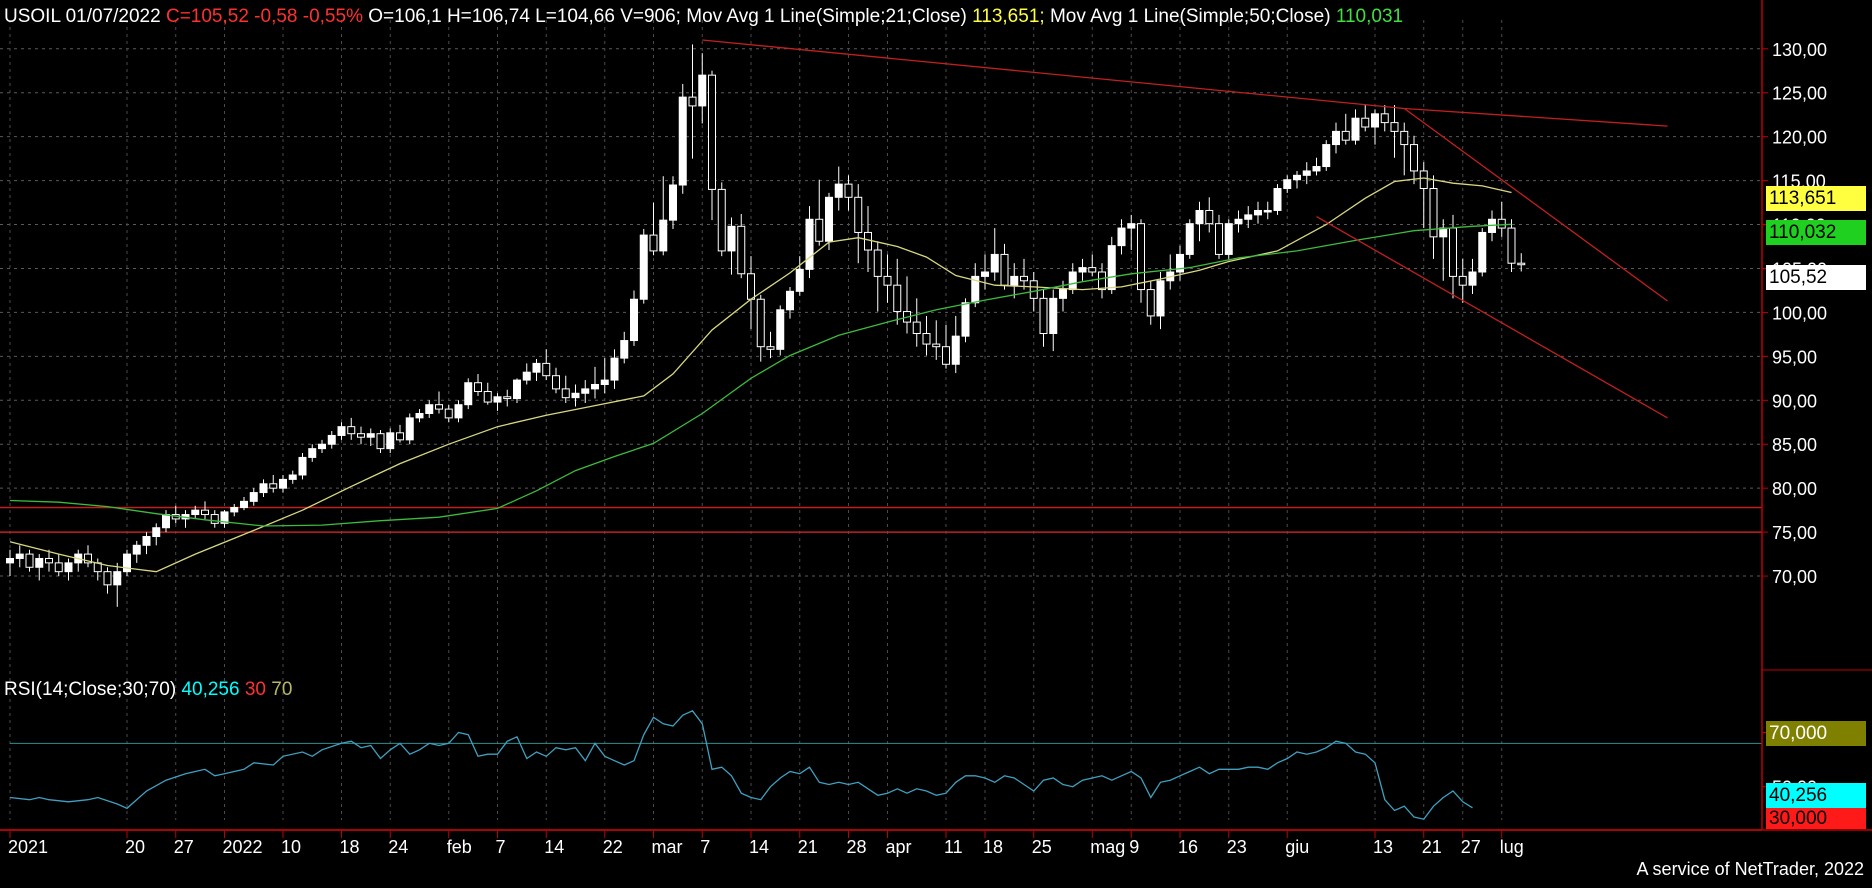 The width and height of the screenshot is (1872, 888). What do you see at coordinates (1799, 94) in the screenshot?
I see `y-tick-label: 125,00` at bounding box center [1799, 94].